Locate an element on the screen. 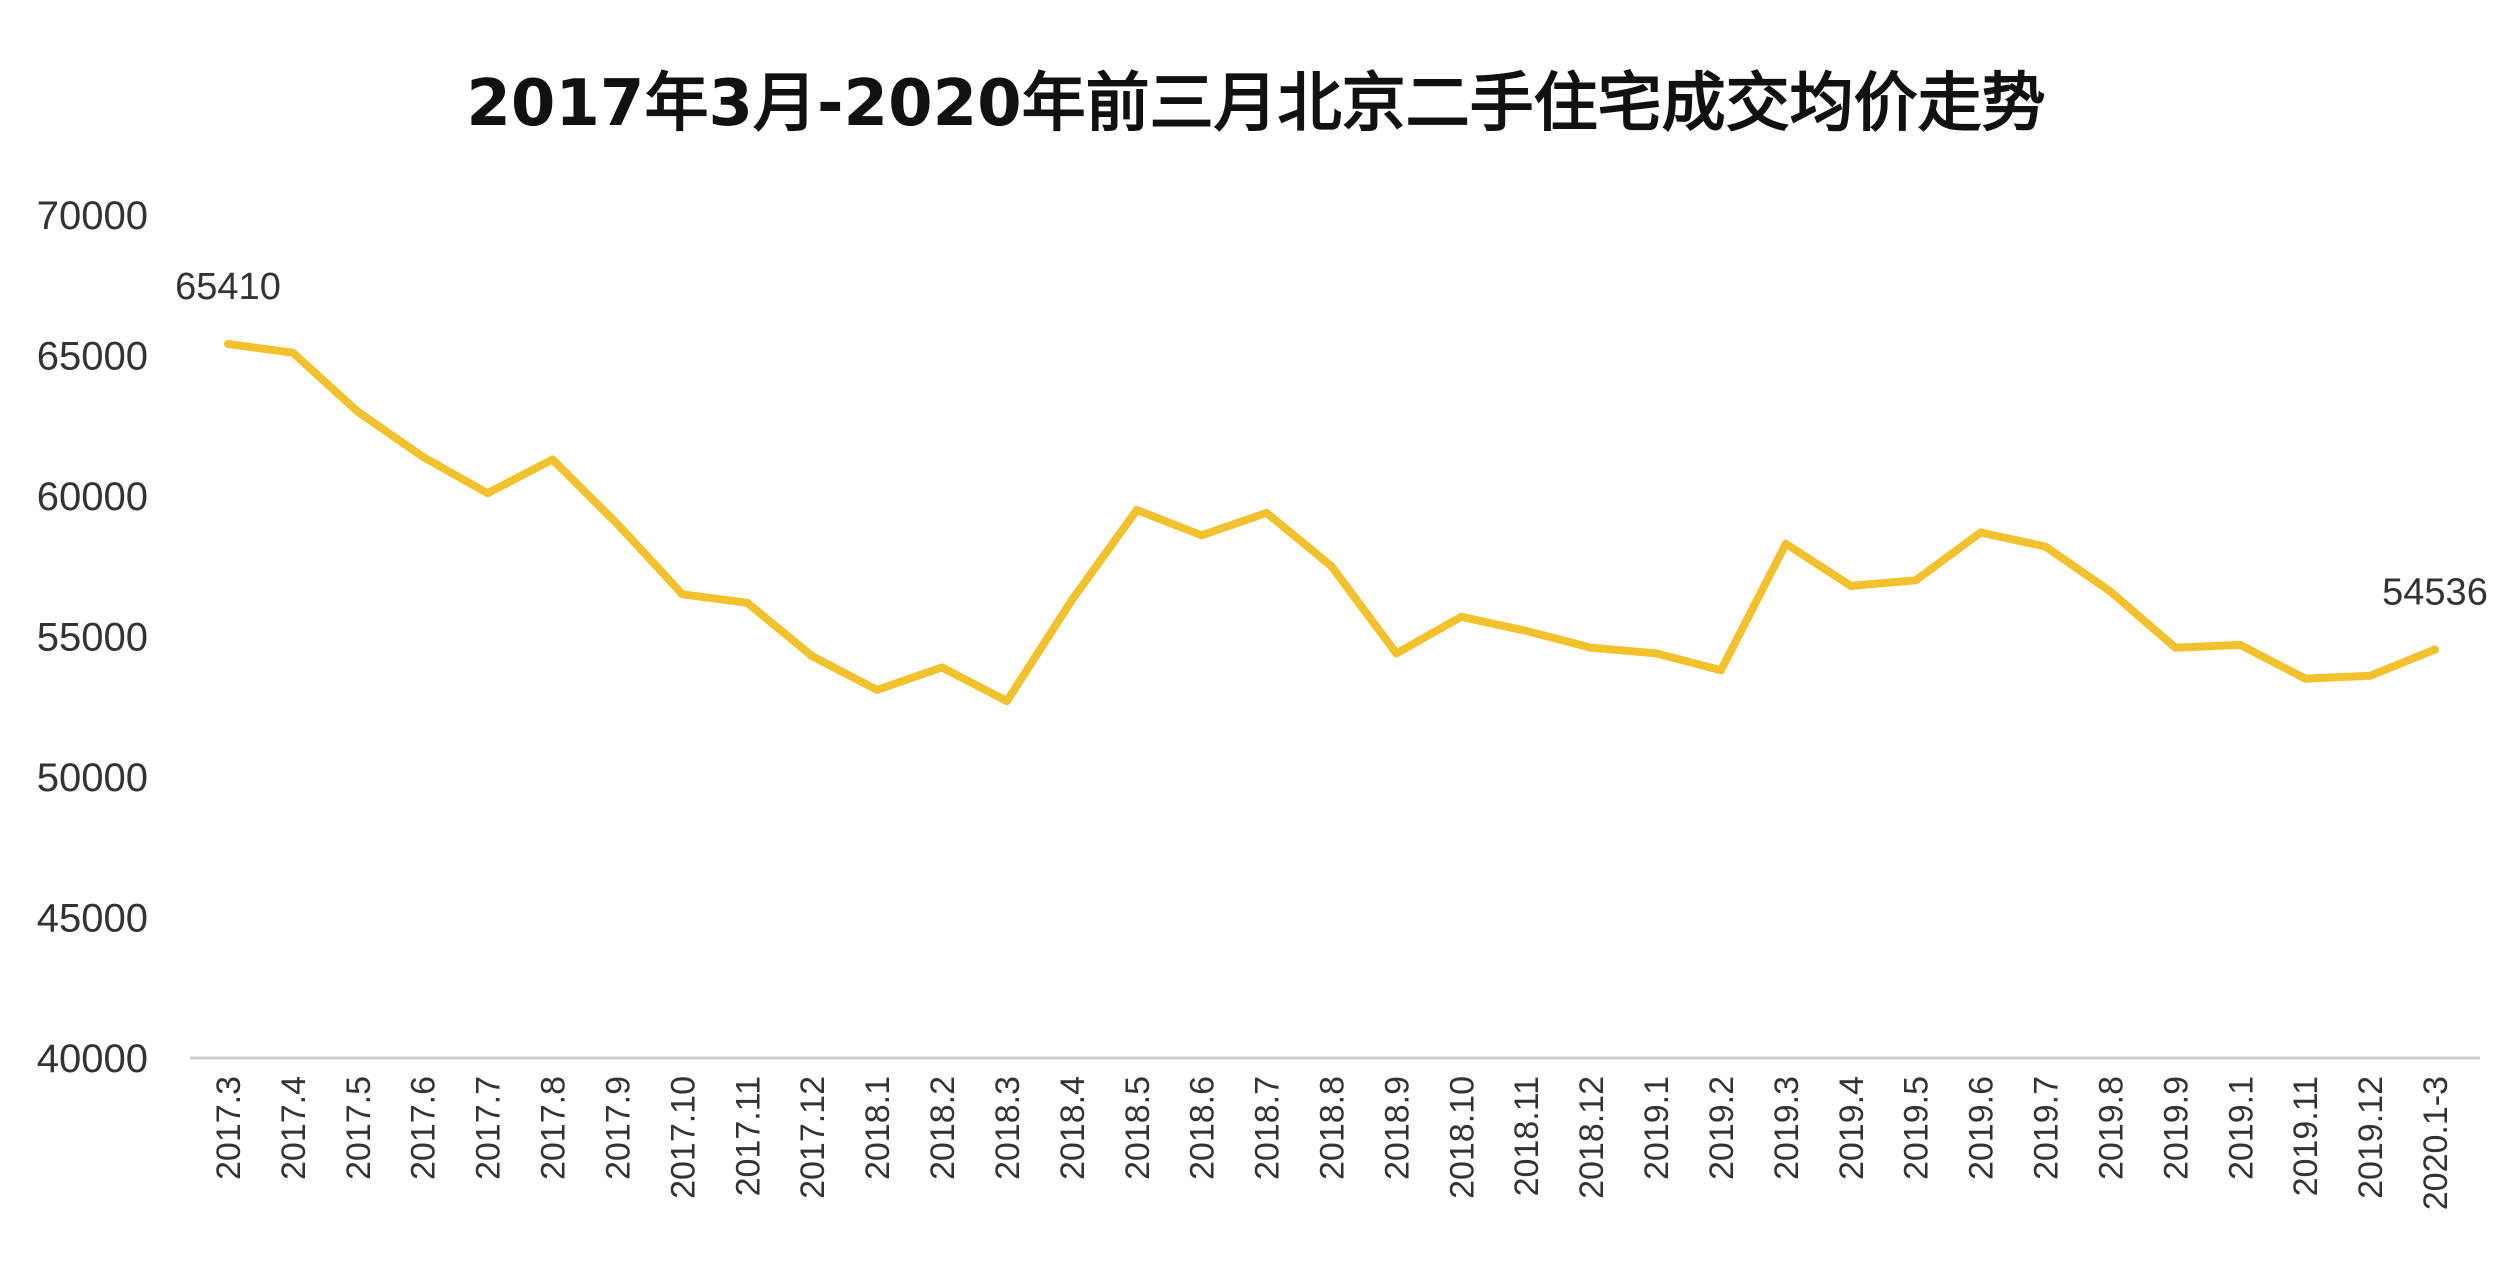  x-tick-label: 2017.5 is located at coordinates (359, 1128).